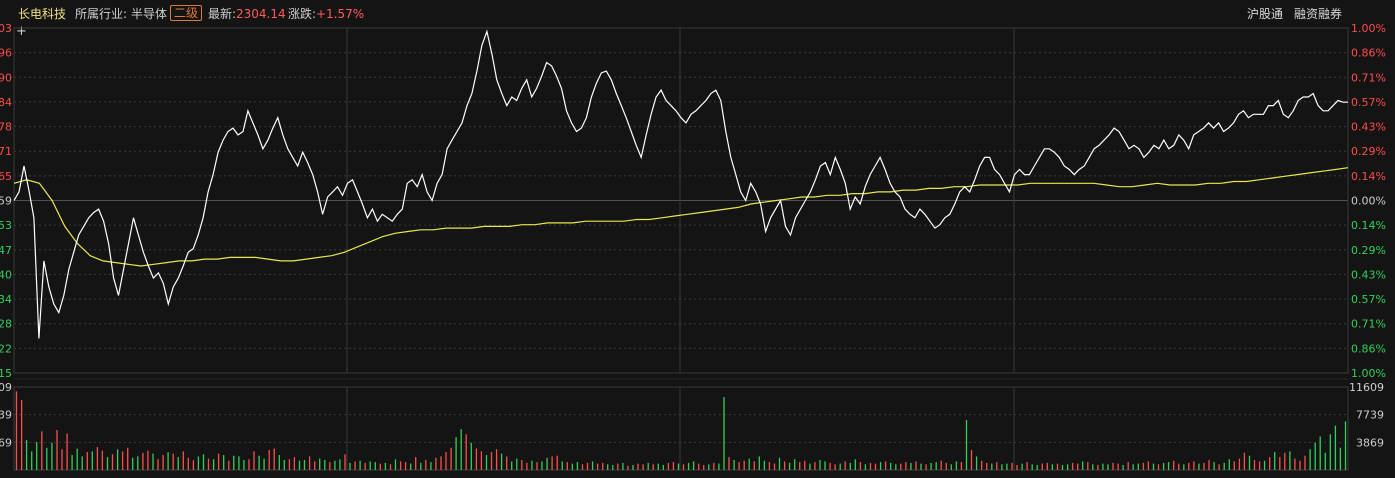 This screenshot has width=1395, height=478. What do you see at coordinates (1370, 415) in the screenshot?
I see `volume-right-tick-label: 7739` at bounding box center [1370, 415].